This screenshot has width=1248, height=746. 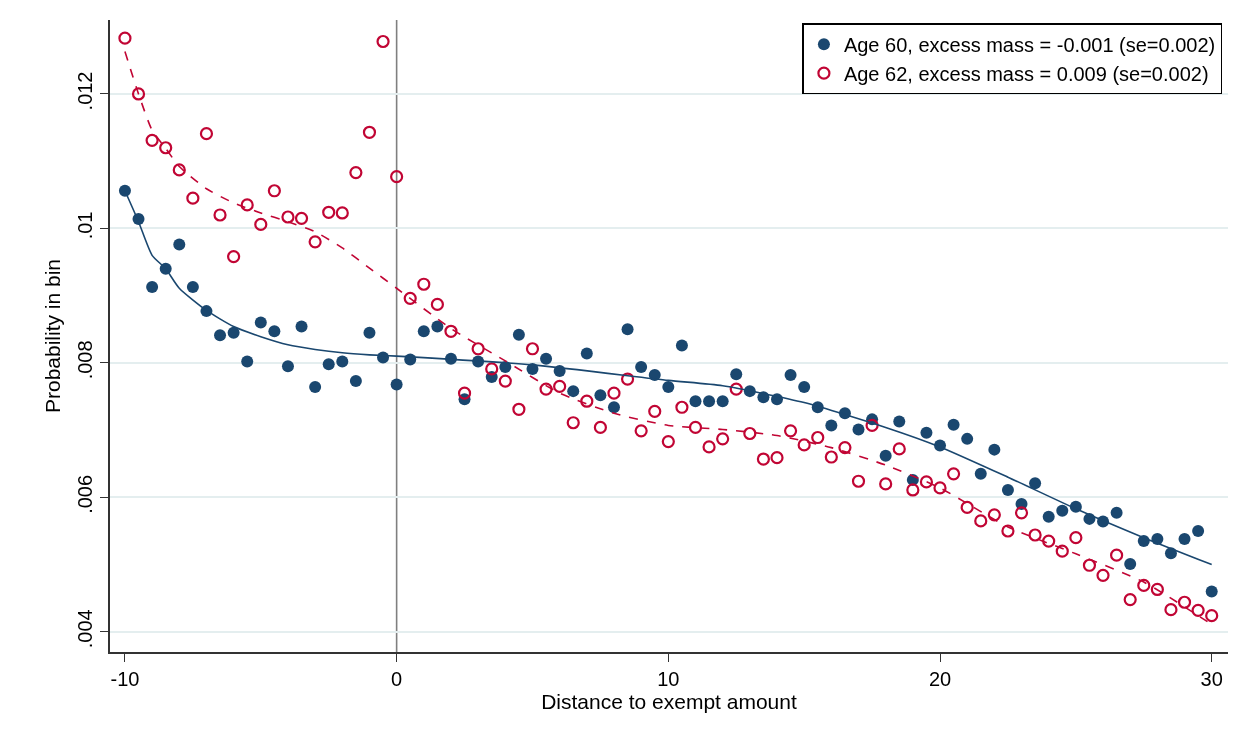 What do you see at coordinates (1029, 44) in the screenshot?
I see `legend-label: Age 60, excess mass = -0.001 (se=0.002)` at bounding box center [1029, 44].